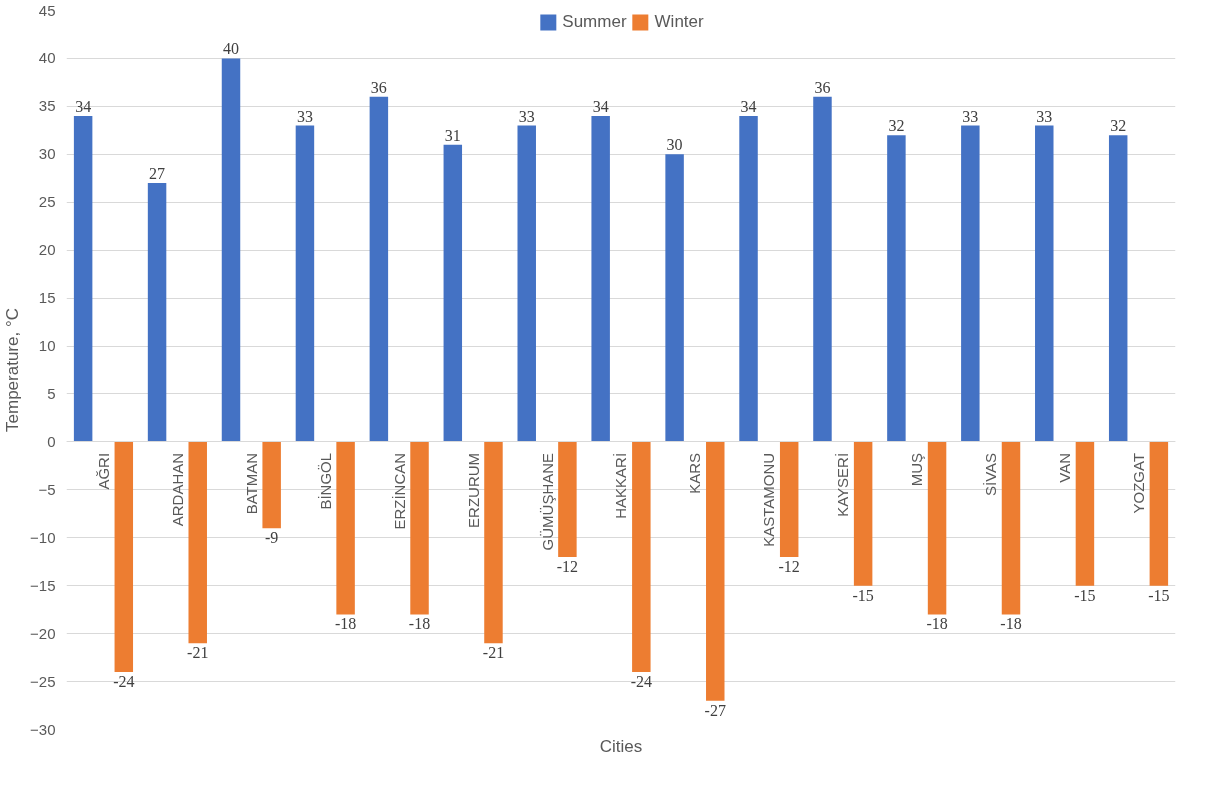  What do you see at coordinates (917, 469) in the screenshot?
I see `x-tick-label: MUŞ` at bounding box center [917, 469].